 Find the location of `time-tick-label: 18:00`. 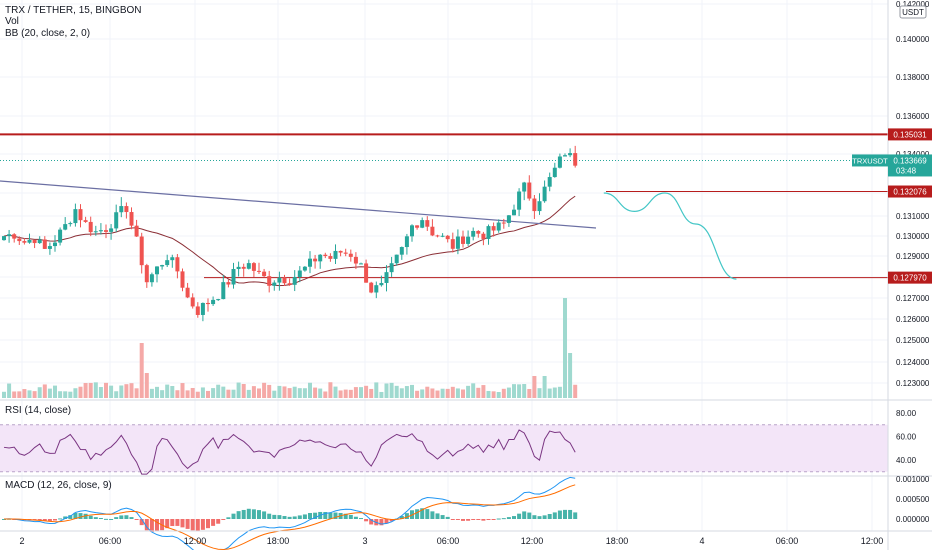

time-tick-label: 18:00 is located at coordinates (278, 541).